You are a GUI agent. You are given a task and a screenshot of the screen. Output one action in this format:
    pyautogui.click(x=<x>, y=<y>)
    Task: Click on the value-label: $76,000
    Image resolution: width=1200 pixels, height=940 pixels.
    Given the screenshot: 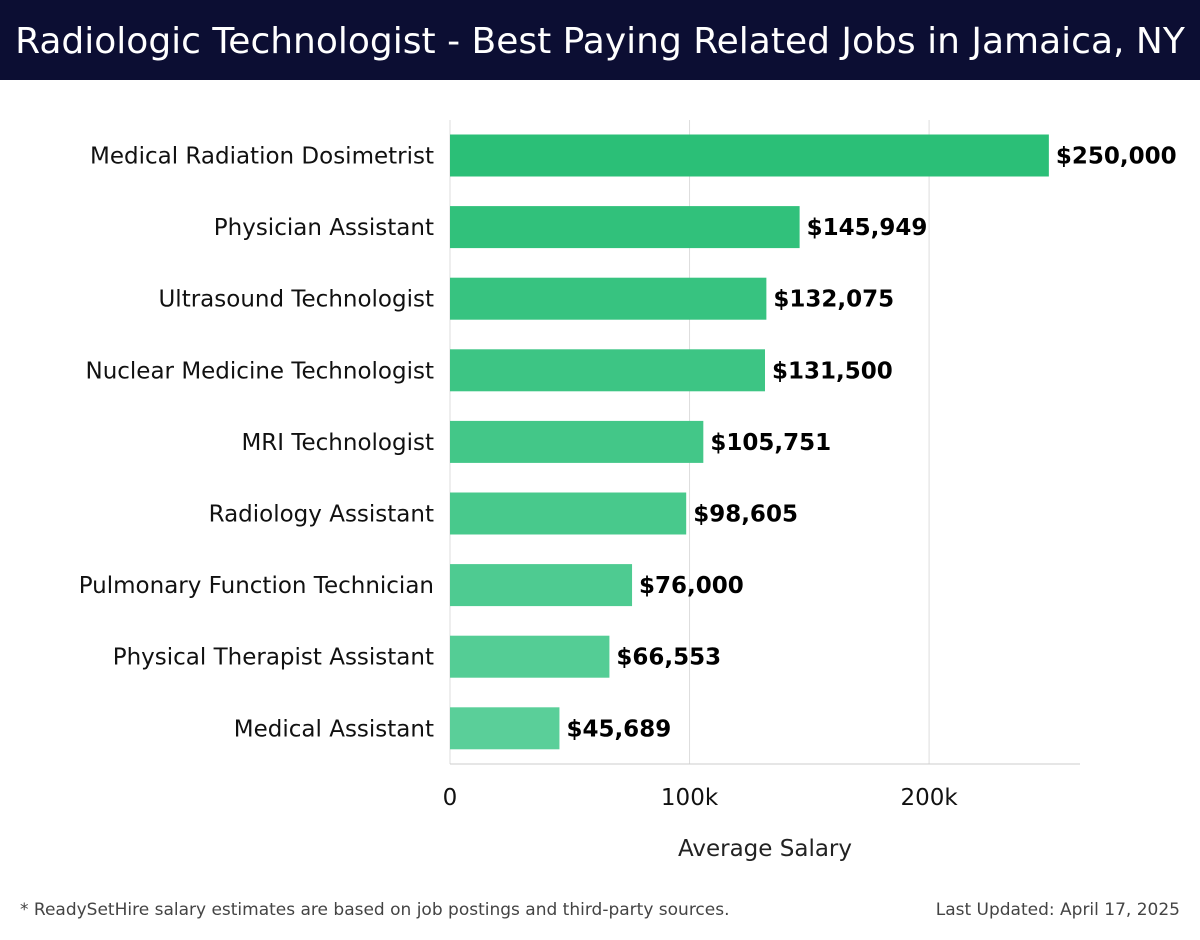 What is the action you would take?
    pyautogui.click(x=691, y=586)
    